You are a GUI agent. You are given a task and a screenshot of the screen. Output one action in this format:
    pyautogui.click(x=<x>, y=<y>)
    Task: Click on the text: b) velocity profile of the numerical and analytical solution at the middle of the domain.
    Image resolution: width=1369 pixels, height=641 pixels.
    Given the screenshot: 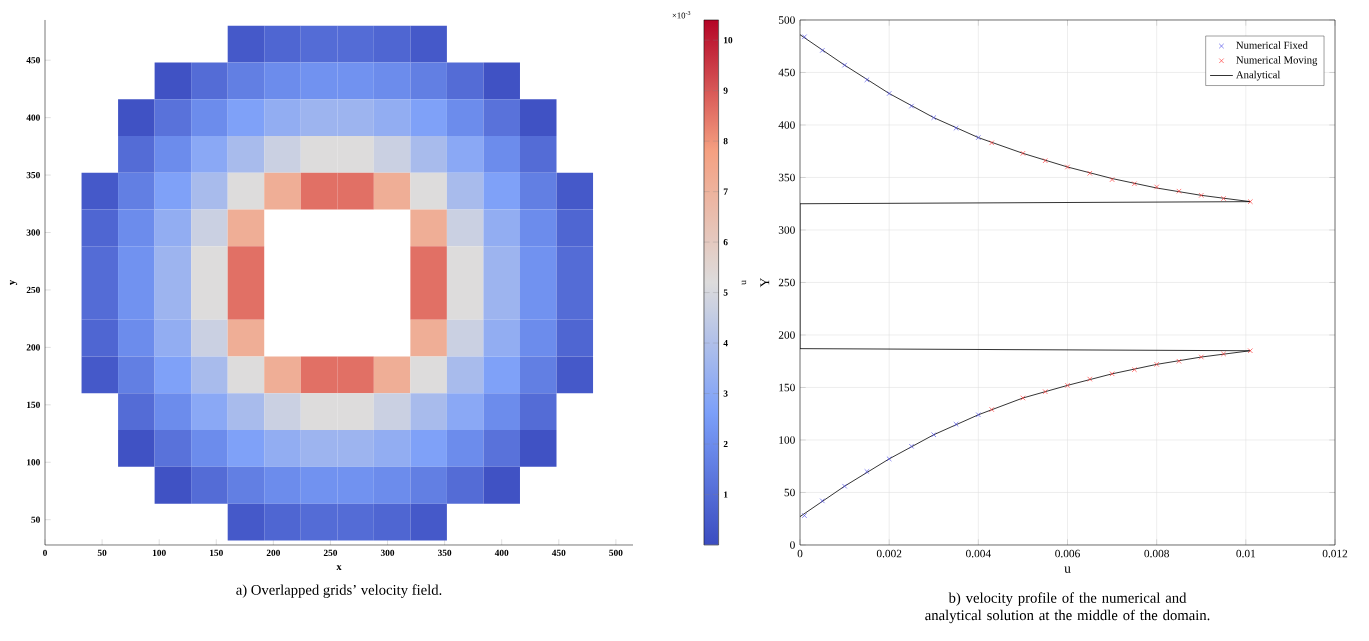 What is the action you would take?
    pyautogui.click(x=1067, y=608)
    